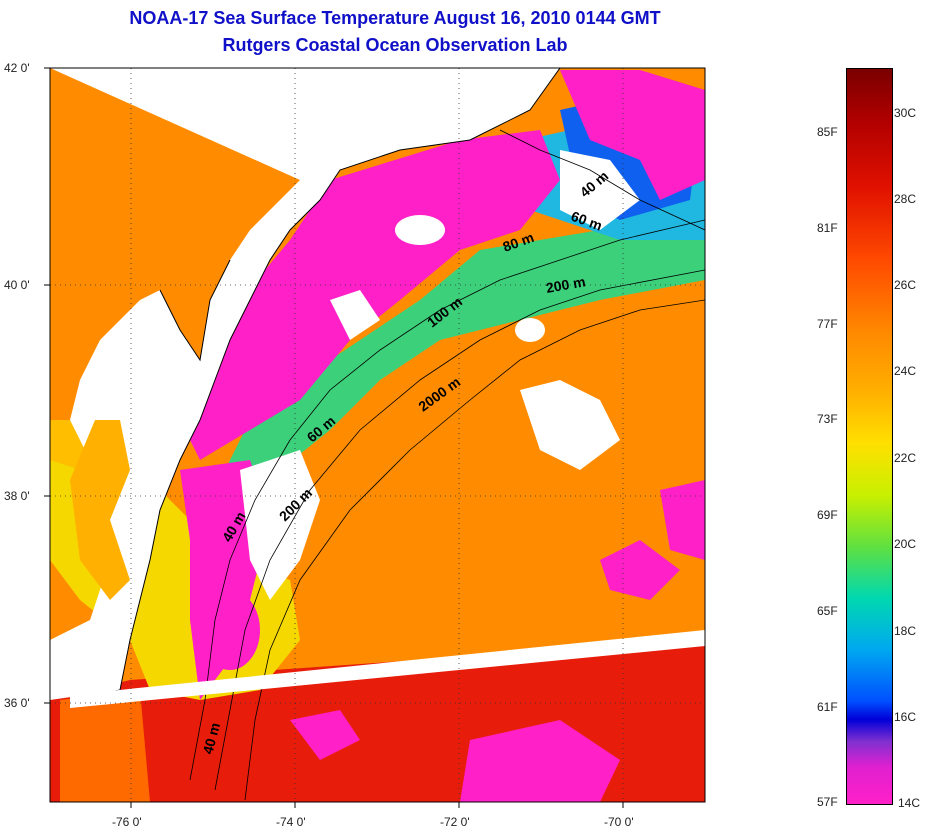  What do you see at coordinates (195, 310) in the screenshot?
I see `coastline` at bounding box center [195, 310].